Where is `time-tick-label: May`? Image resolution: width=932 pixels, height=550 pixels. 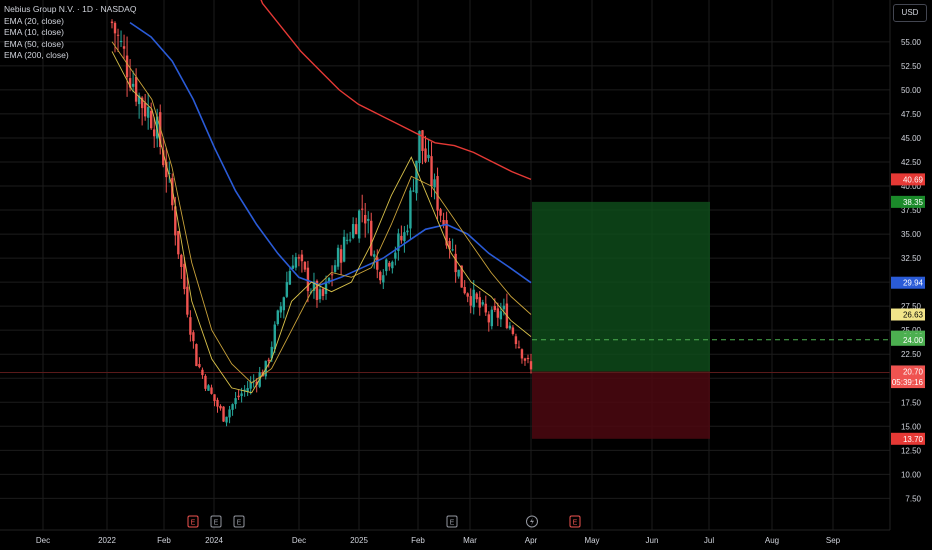
time-tick-label: May is located at coordinates (591, 540).